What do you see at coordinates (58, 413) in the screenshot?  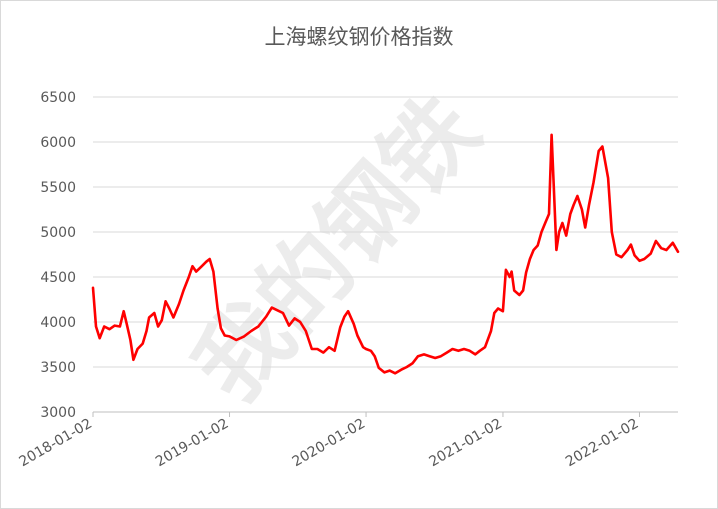 I see `y-tick-label: 3000` at bounding box center [58, 413].